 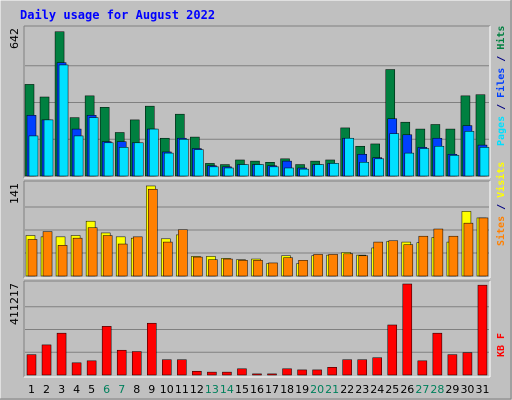 What do you see at coordinates (501, 345) in the screenshot?
I see `legend-item: KB F` at bounding box center [501, 345].